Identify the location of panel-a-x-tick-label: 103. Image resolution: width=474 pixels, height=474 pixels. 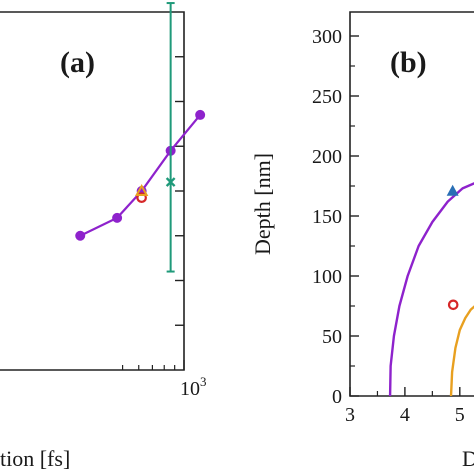
(193, 387).